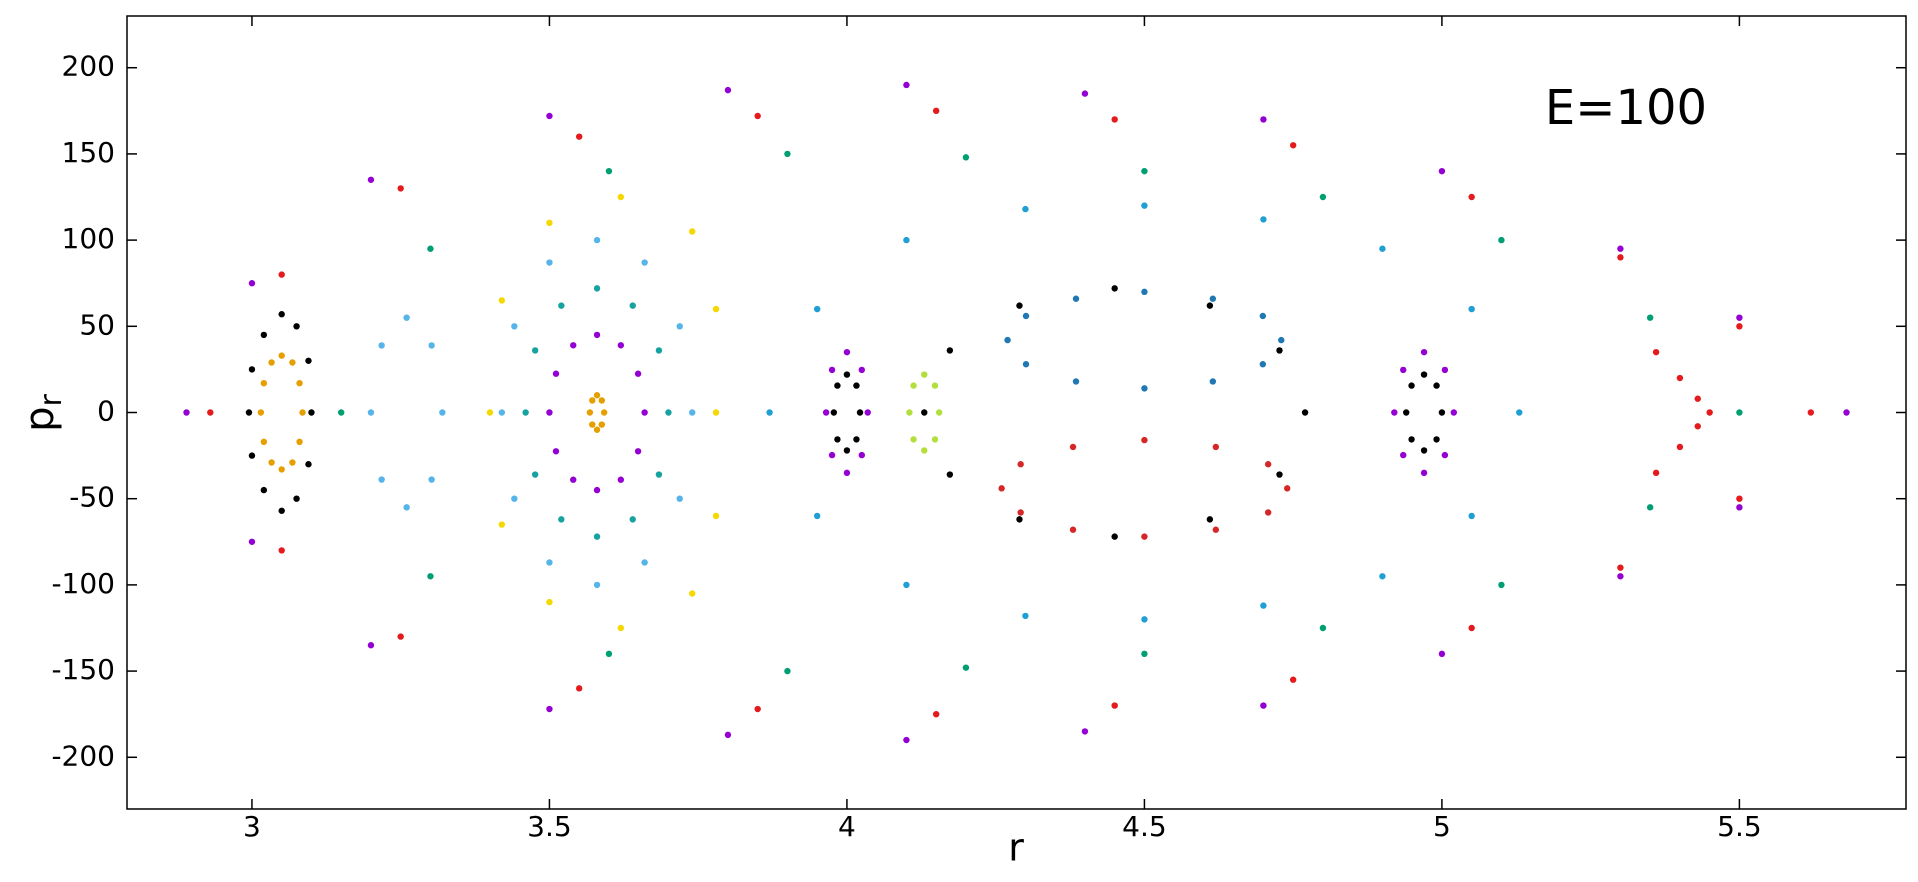  I want to click on x-tick-label: 5, so click(1442, 826).